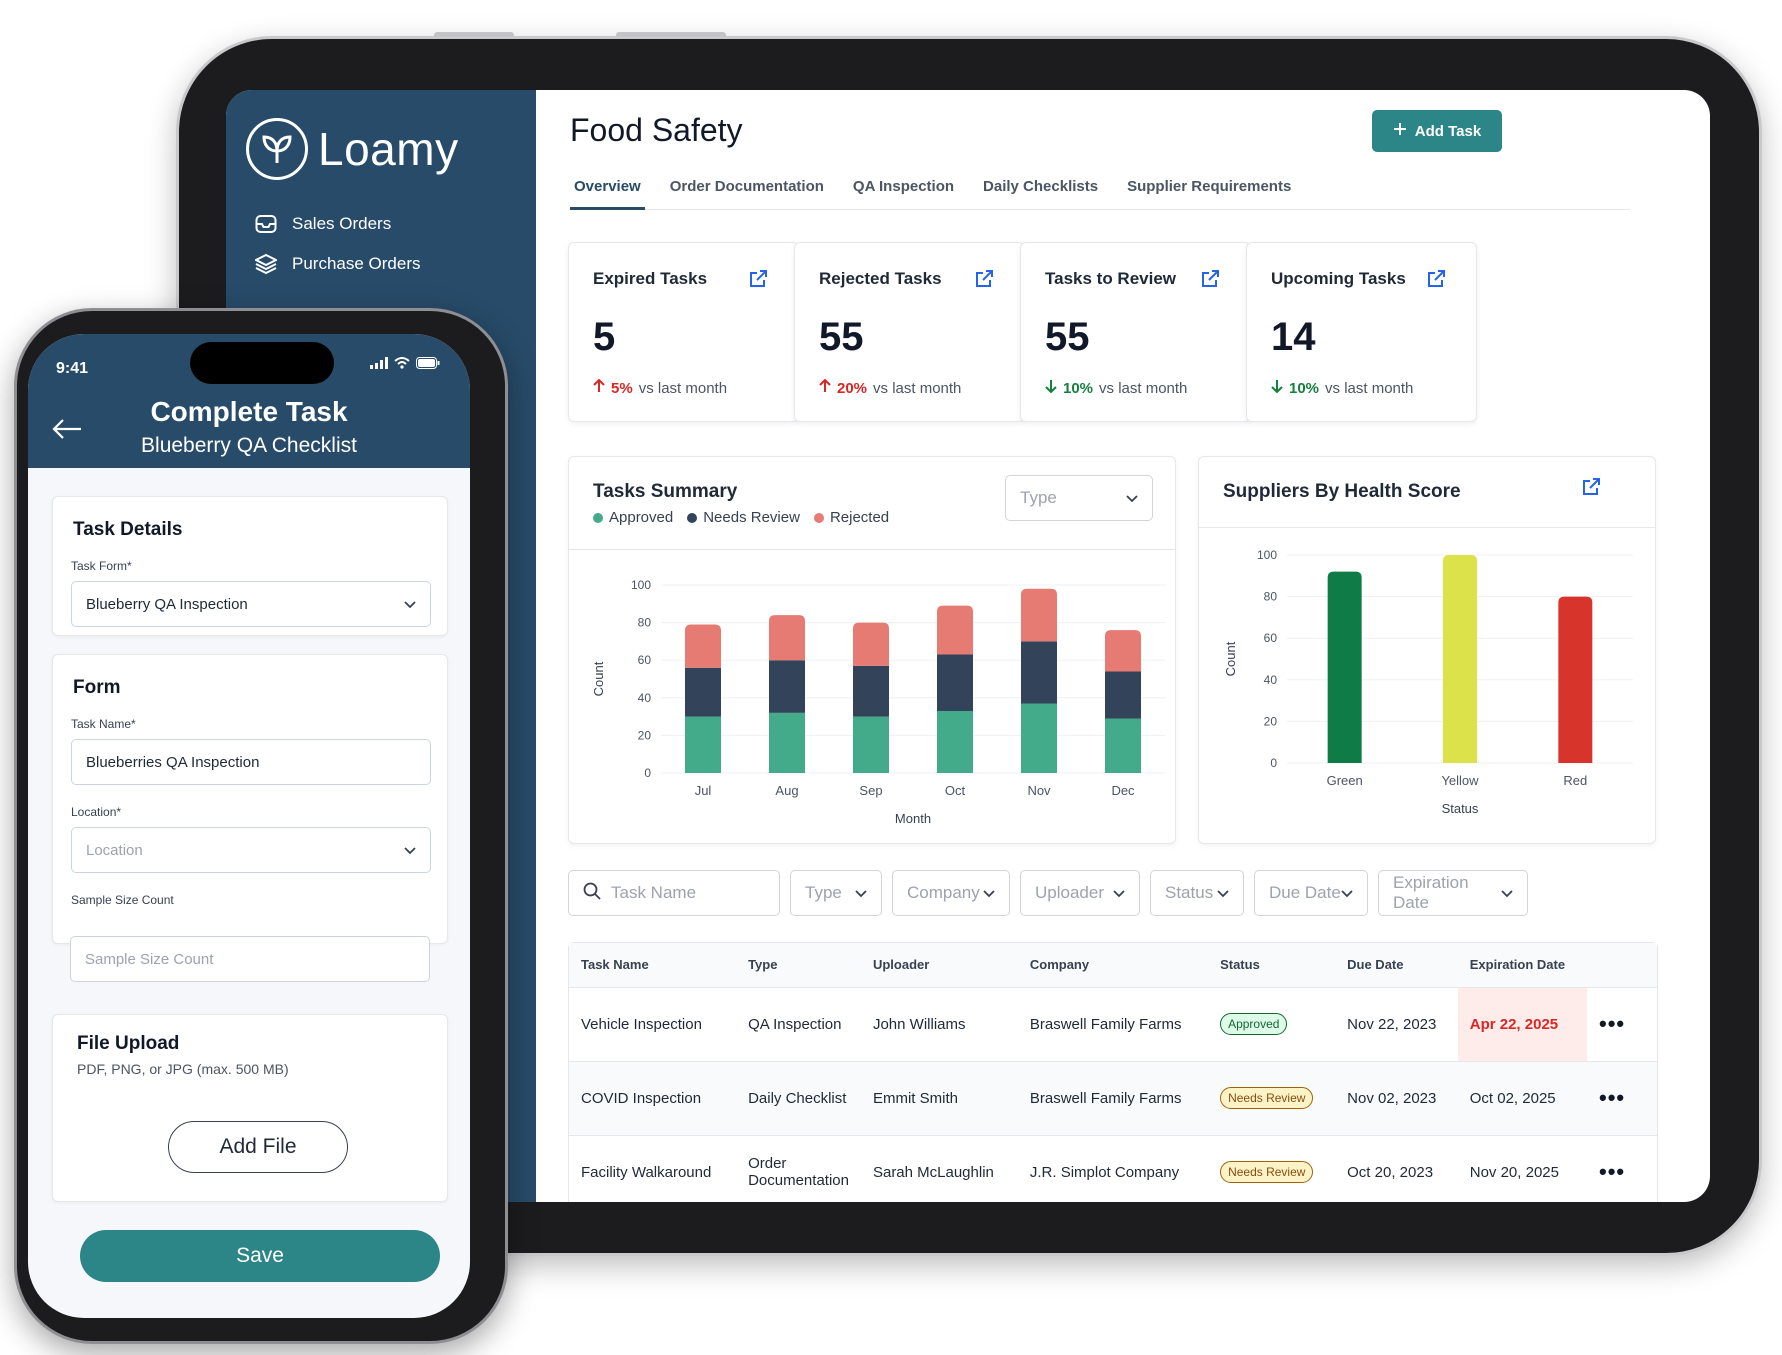 The height and width of the screenshot is (1355, 1782). Describe the element at coordinates (1522, 965) in the screenshot. I see `column-header-expiration-date: Expiration Date` at that location.